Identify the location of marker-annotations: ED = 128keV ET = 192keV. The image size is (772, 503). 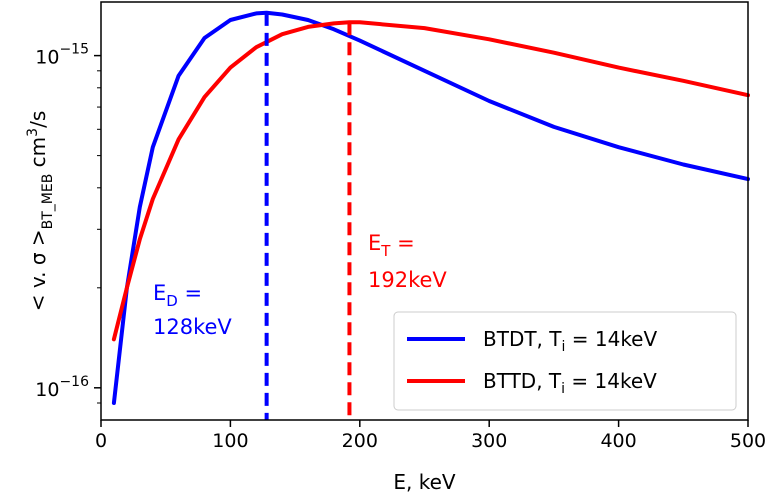
(300, 285).